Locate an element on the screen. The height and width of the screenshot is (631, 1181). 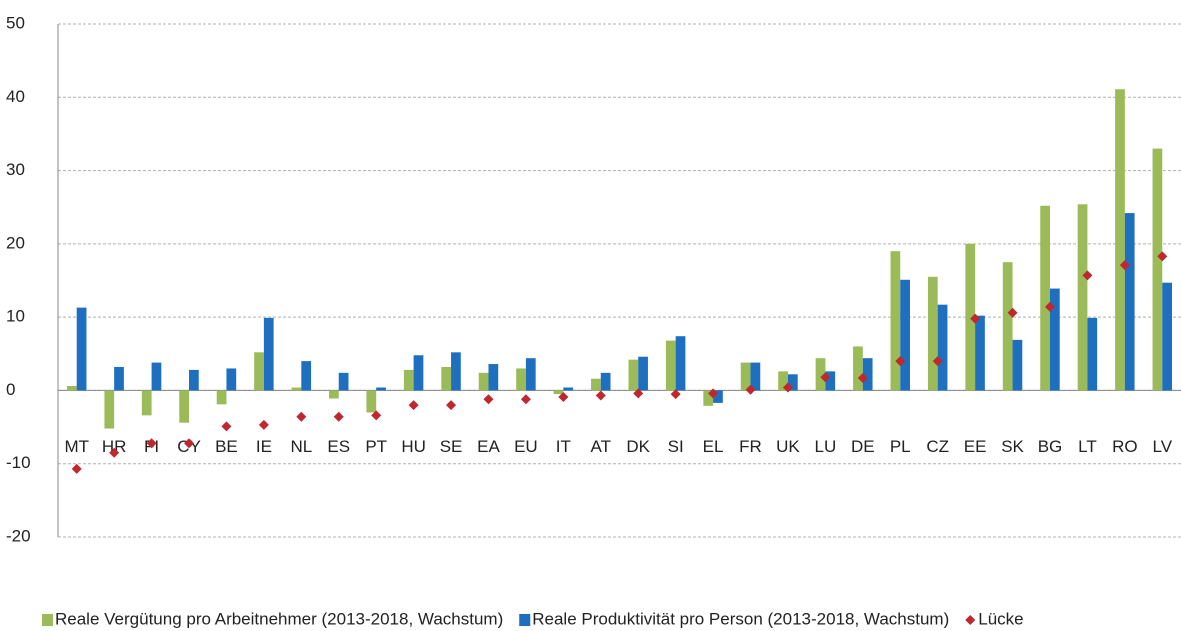
legend-marker is located at coordinates (970, 620).